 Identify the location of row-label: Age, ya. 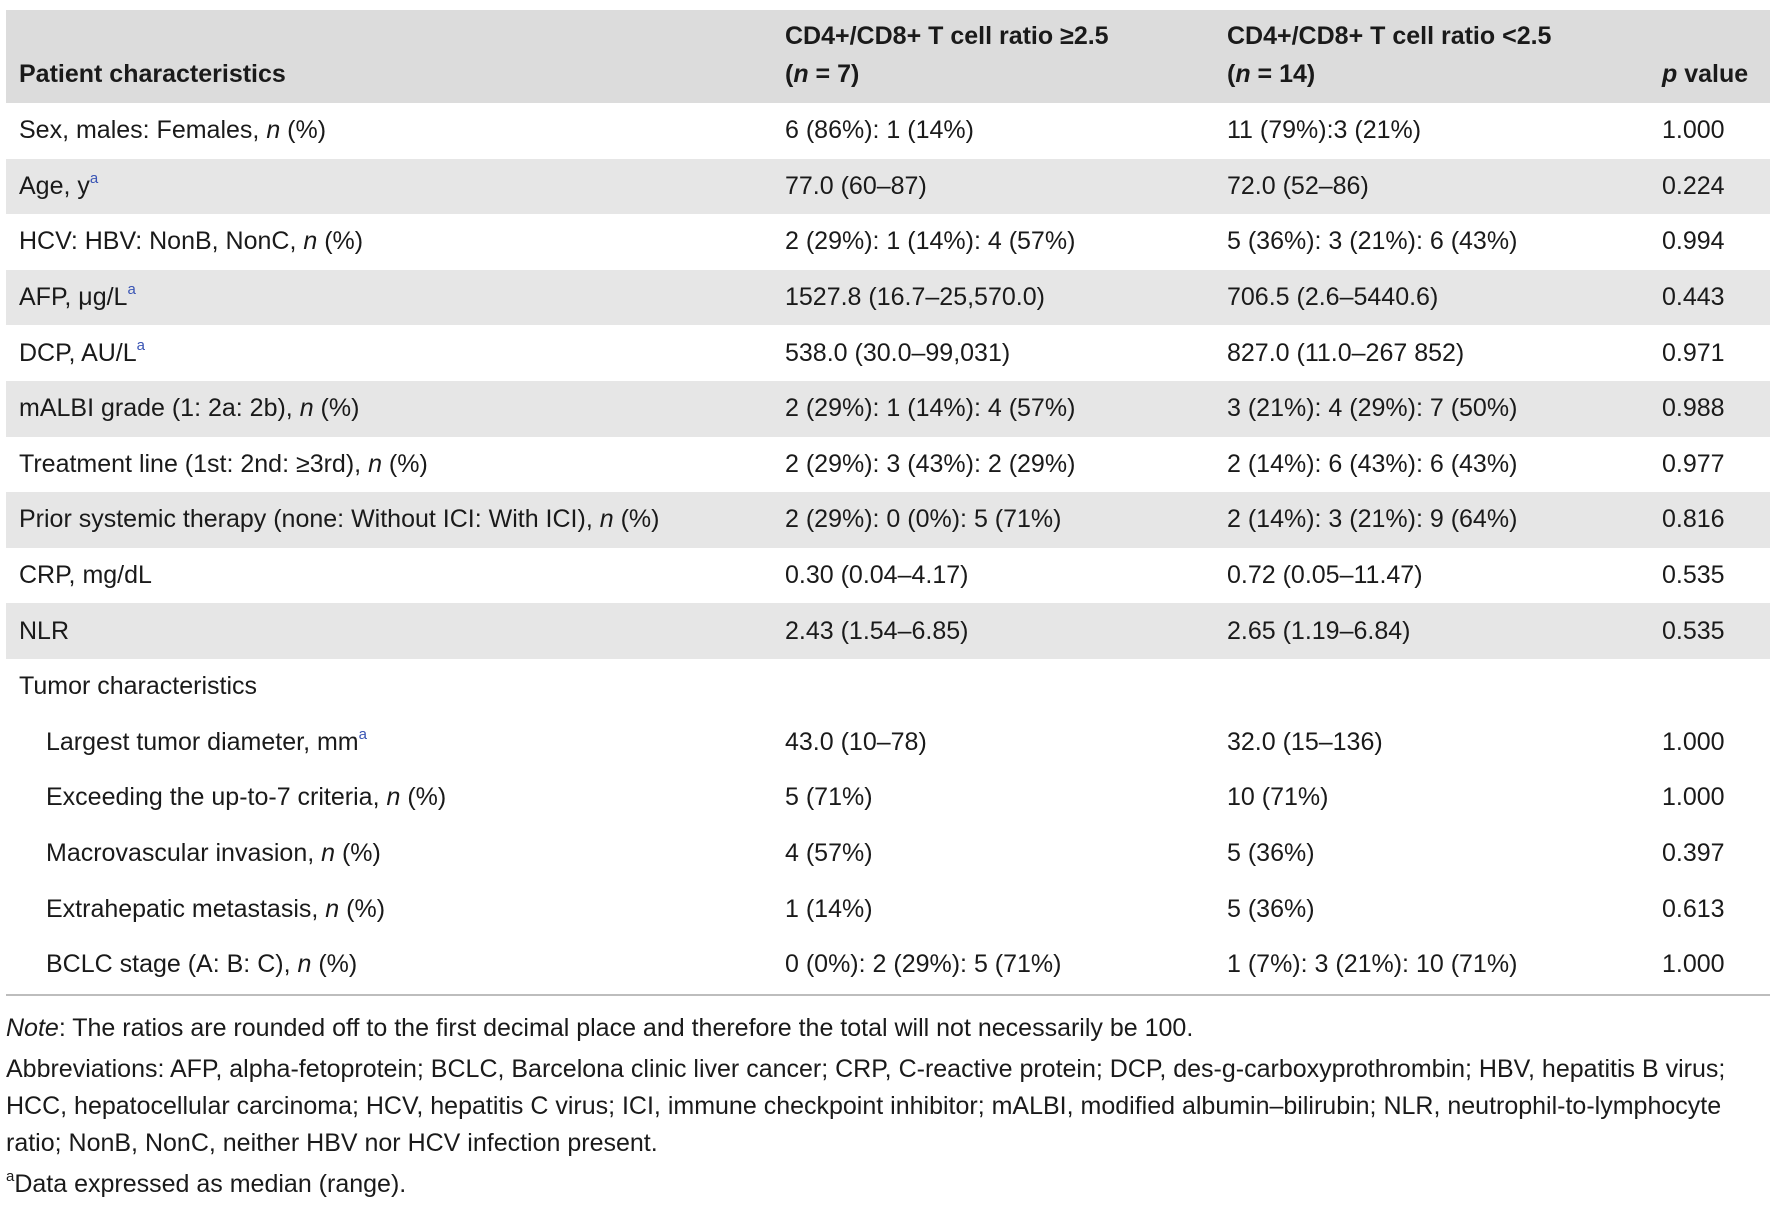
(59, 184).